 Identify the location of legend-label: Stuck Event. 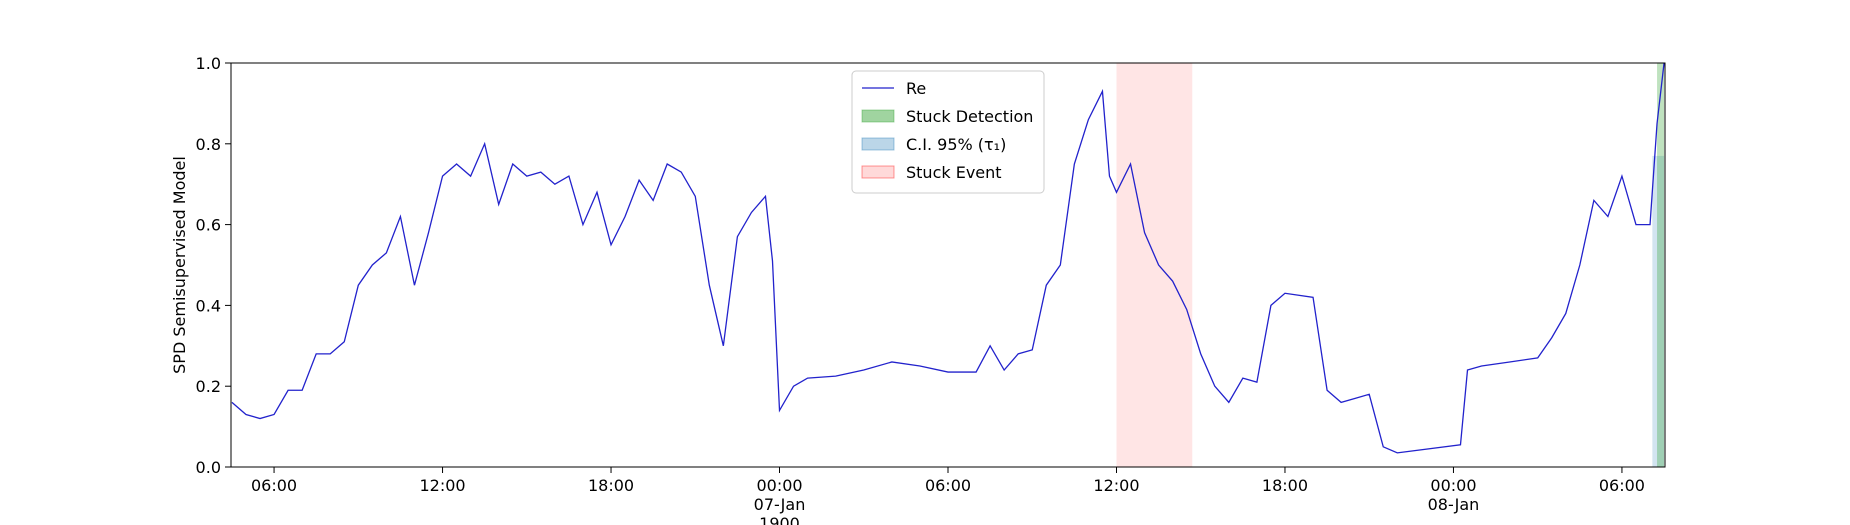
(954, 172).